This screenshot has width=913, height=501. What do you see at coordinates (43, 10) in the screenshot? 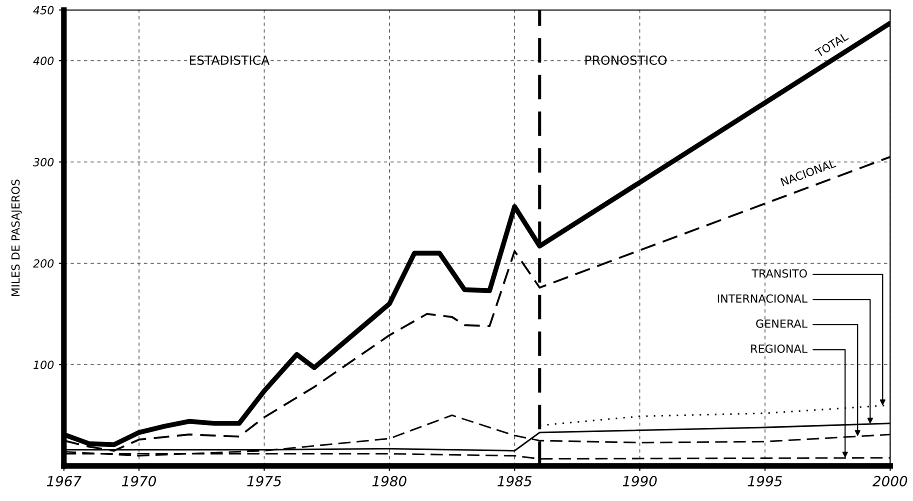
I see `y-tick-label: 450` at bounding box center [43, 10].